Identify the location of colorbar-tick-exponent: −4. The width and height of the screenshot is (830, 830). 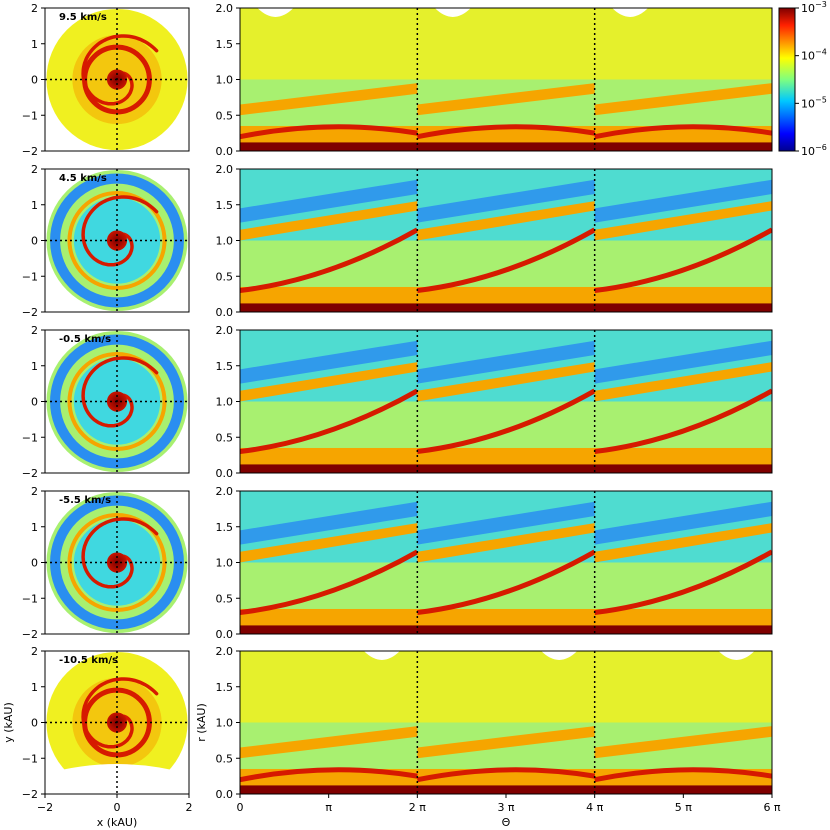
(821, 52).